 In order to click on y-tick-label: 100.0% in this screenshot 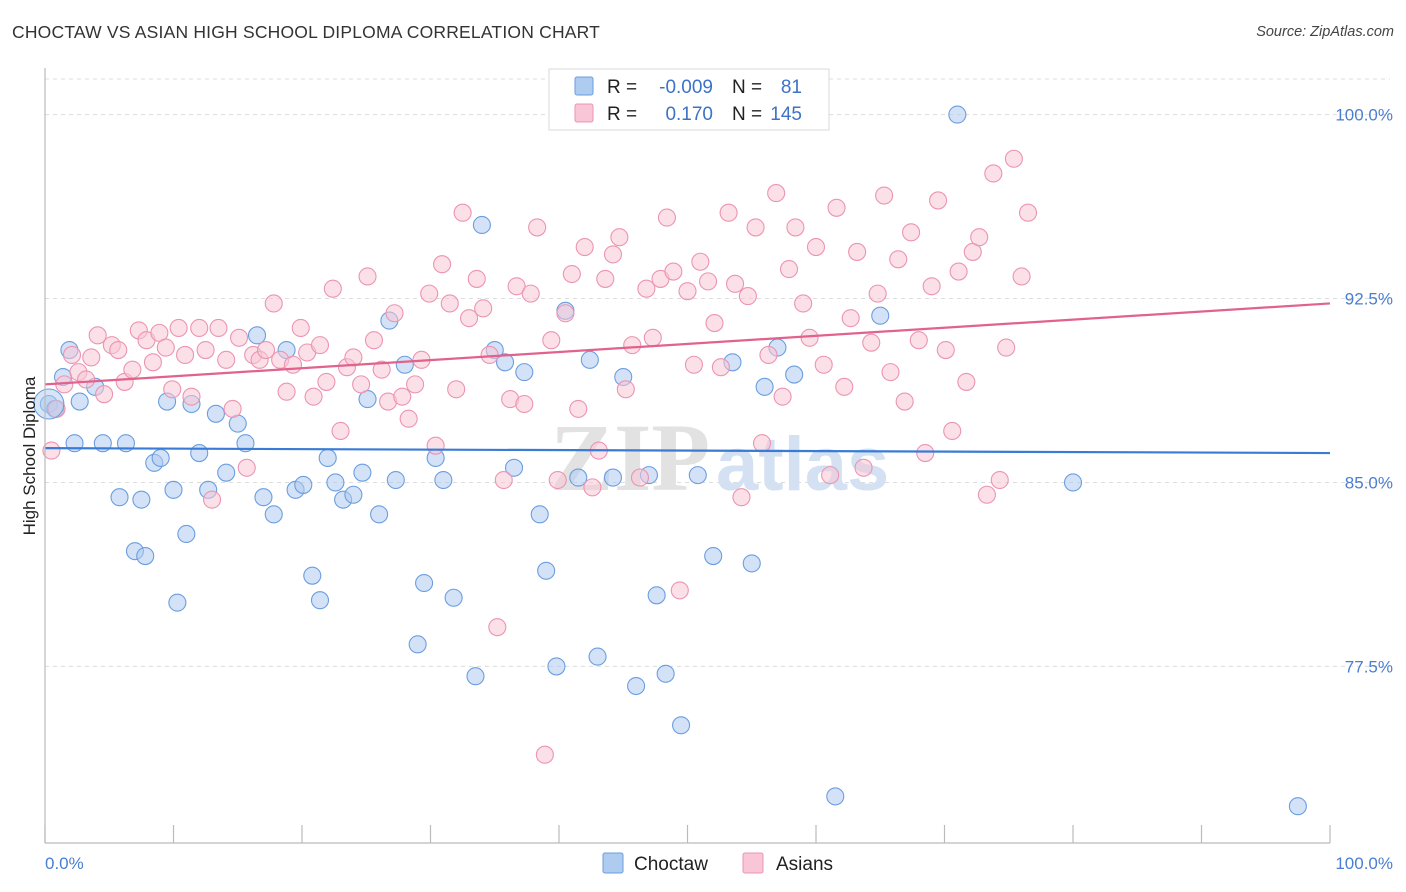, I will do `click(1364, 115)`.